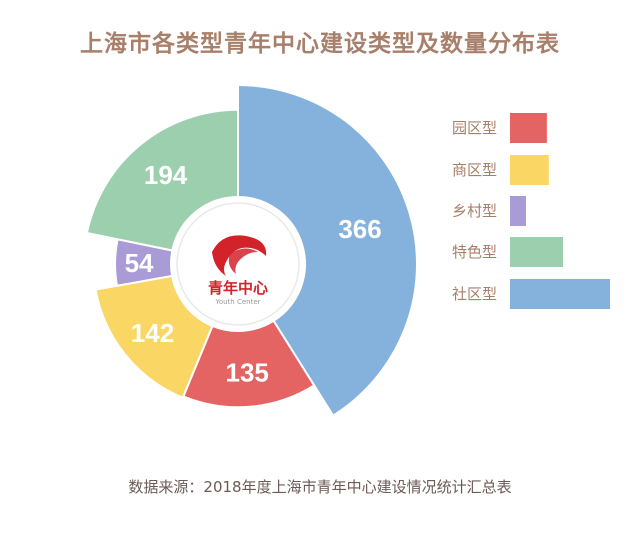 The height and width of the screenshot is (540, 640). What do you see at coordinates (528, 128) in the screenshot?
I see `legend-bar-yuanqu` at bounding box center [528, 128].